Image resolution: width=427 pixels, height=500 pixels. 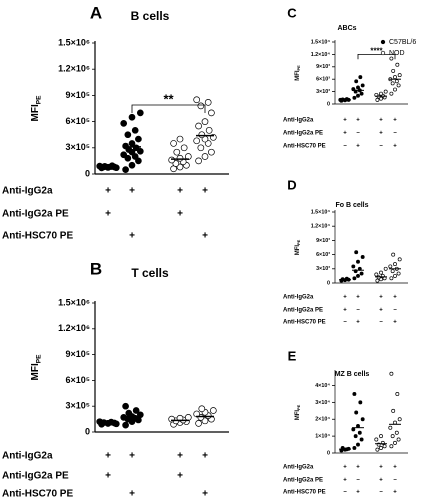 I want to click on panel-title: MZ B cells, so click(x=352, y=374).